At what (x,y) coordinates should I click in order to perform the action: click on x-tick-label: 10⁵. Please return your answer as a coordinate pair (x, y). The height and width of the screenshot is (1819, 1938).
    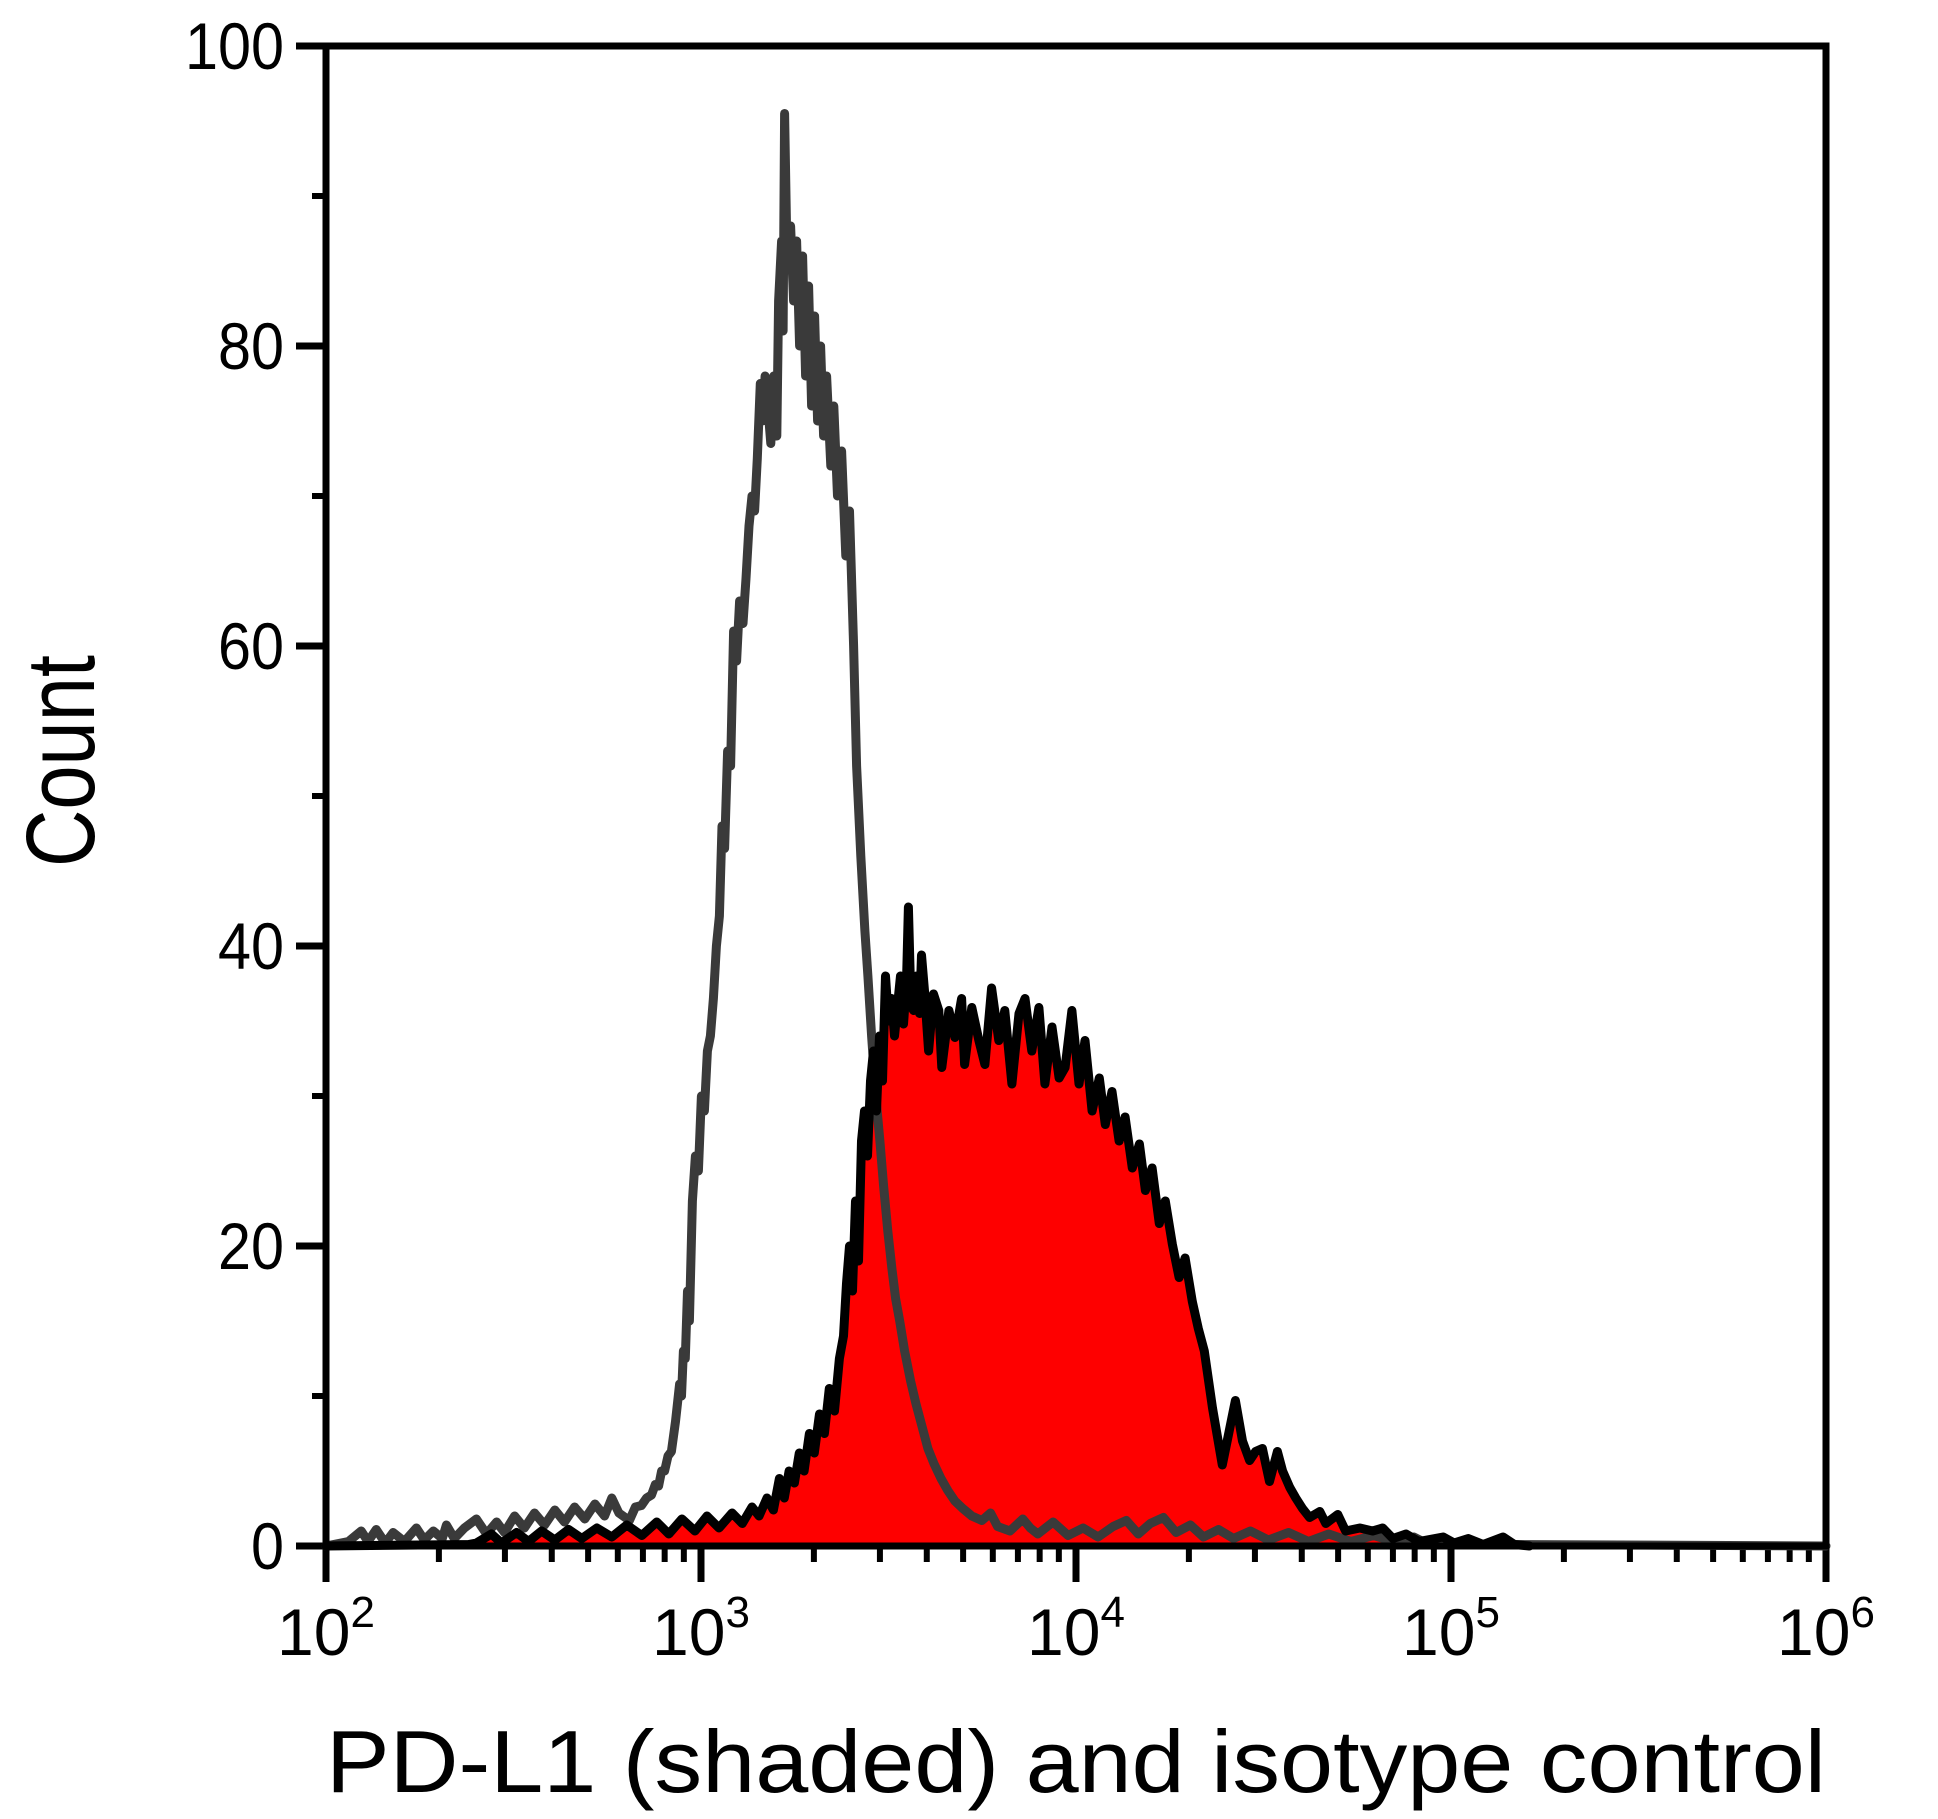
    Looking at the image, I should click on (1451, 1628).